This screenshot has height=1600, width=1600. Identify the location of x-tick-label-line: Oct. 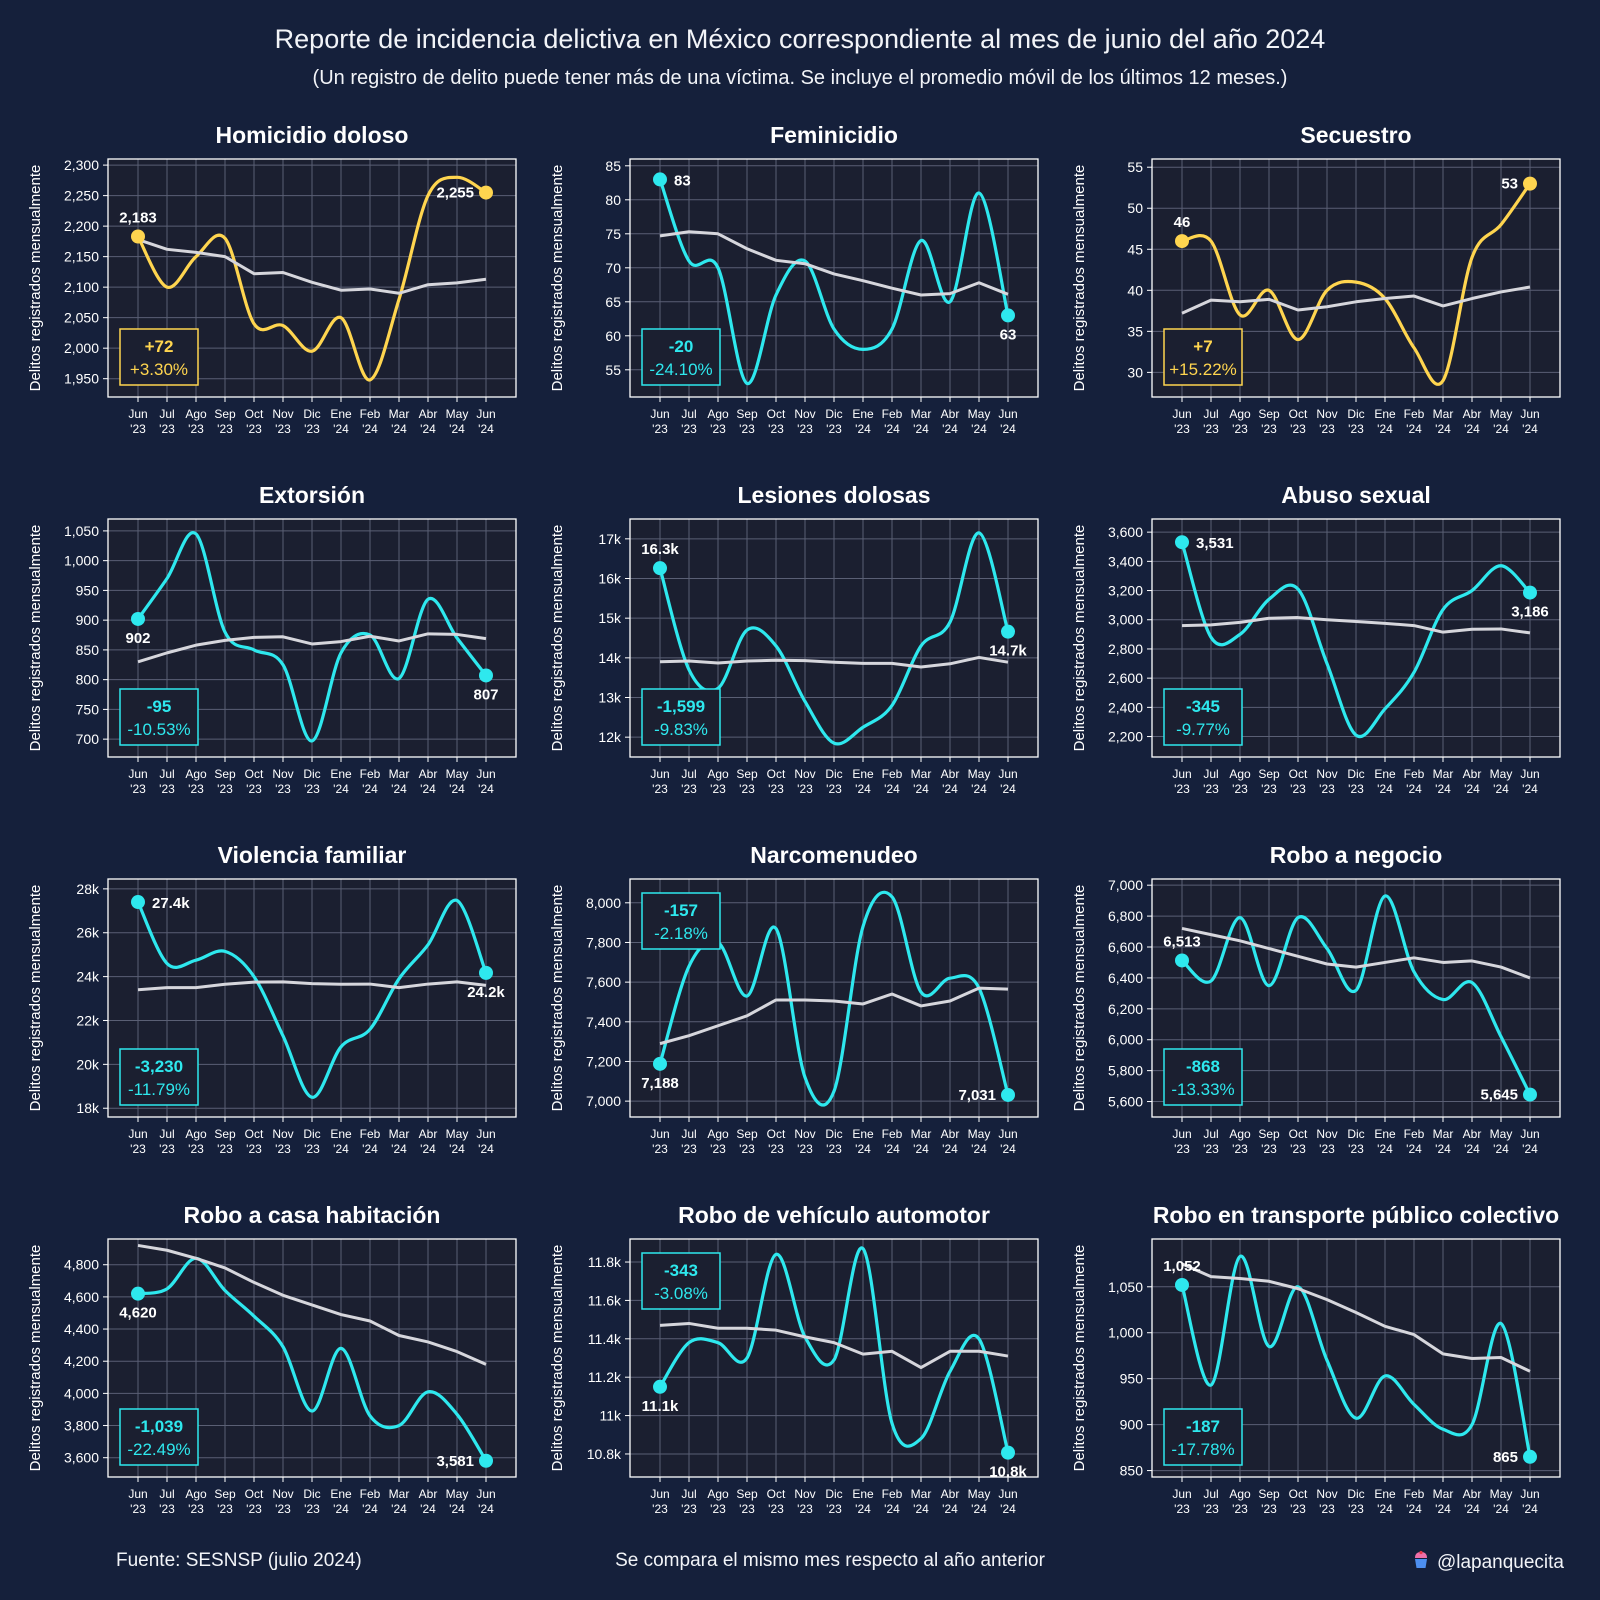
(1298, 1134).